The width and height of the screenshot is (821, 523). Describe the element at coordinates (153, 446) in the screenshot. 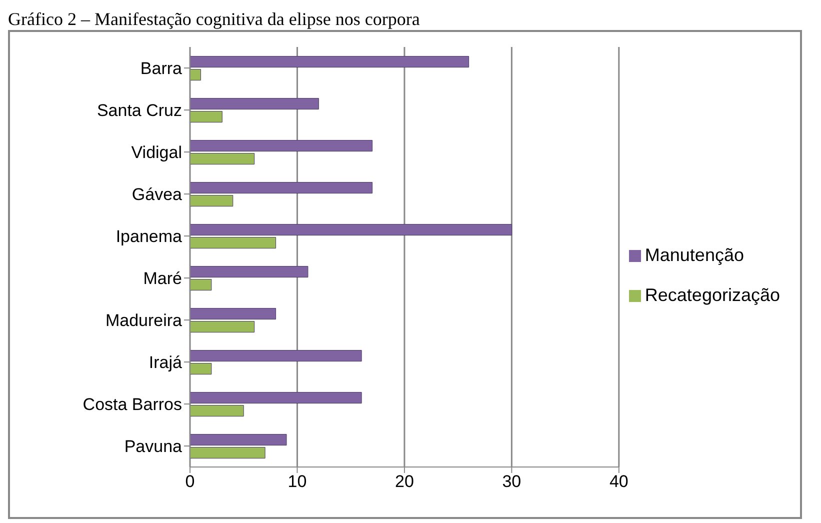

I see `y-tick-label: Pavuna` at that location.